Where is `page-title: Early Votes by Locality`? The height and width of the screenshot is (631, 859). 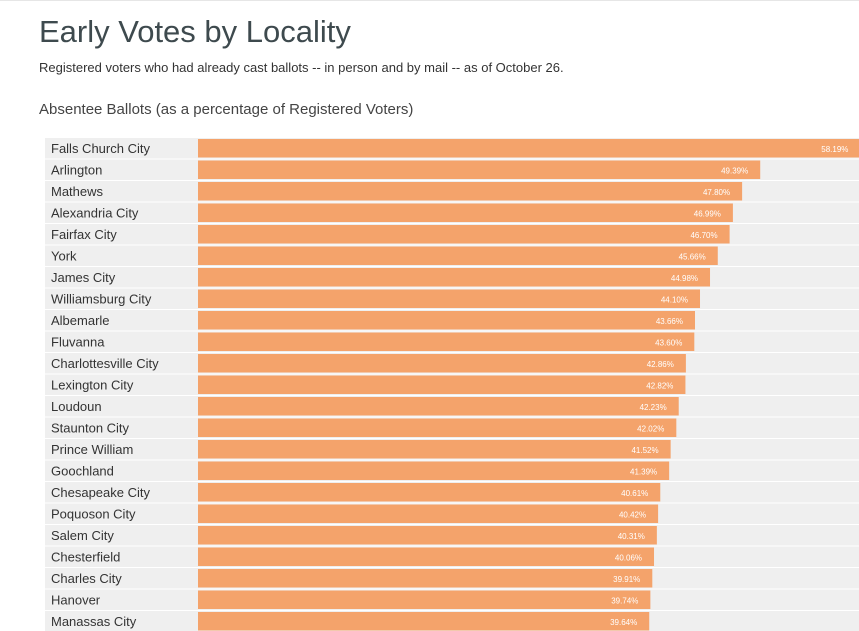
page-title: Early Votes by Locality is located at coordinates (195, 31).